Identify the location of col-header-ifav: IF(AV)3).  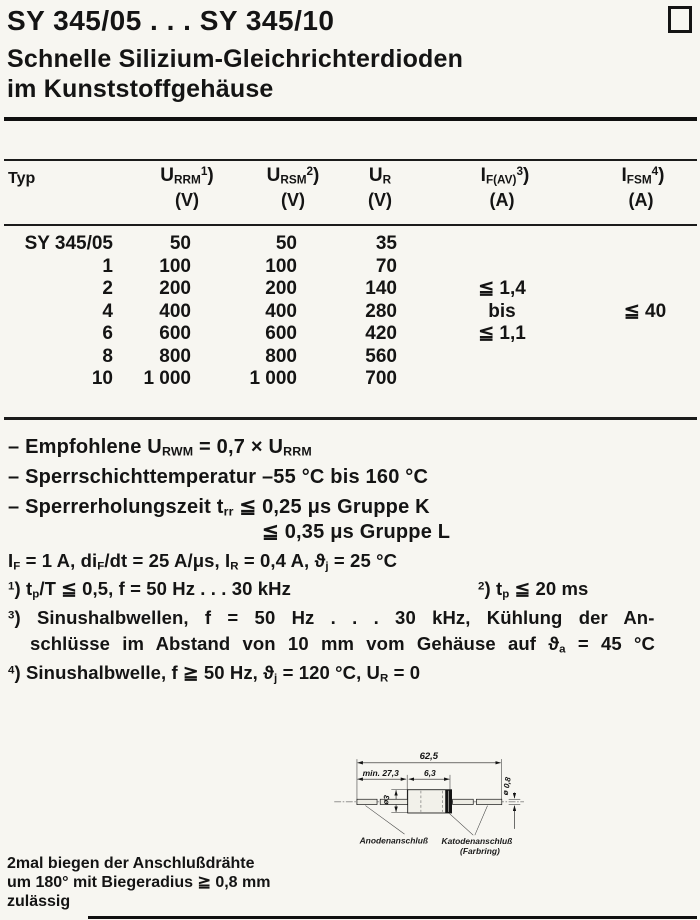
(505, 176).